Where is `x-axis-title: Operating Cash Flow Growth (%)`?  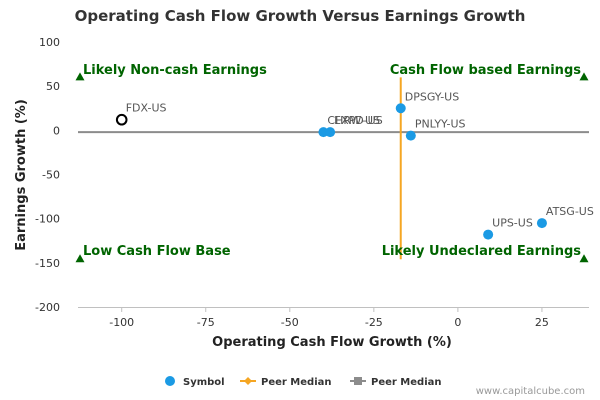 x-axis-title: Operating Cash Flow Growth (%) is located at coordinates (332, 342).